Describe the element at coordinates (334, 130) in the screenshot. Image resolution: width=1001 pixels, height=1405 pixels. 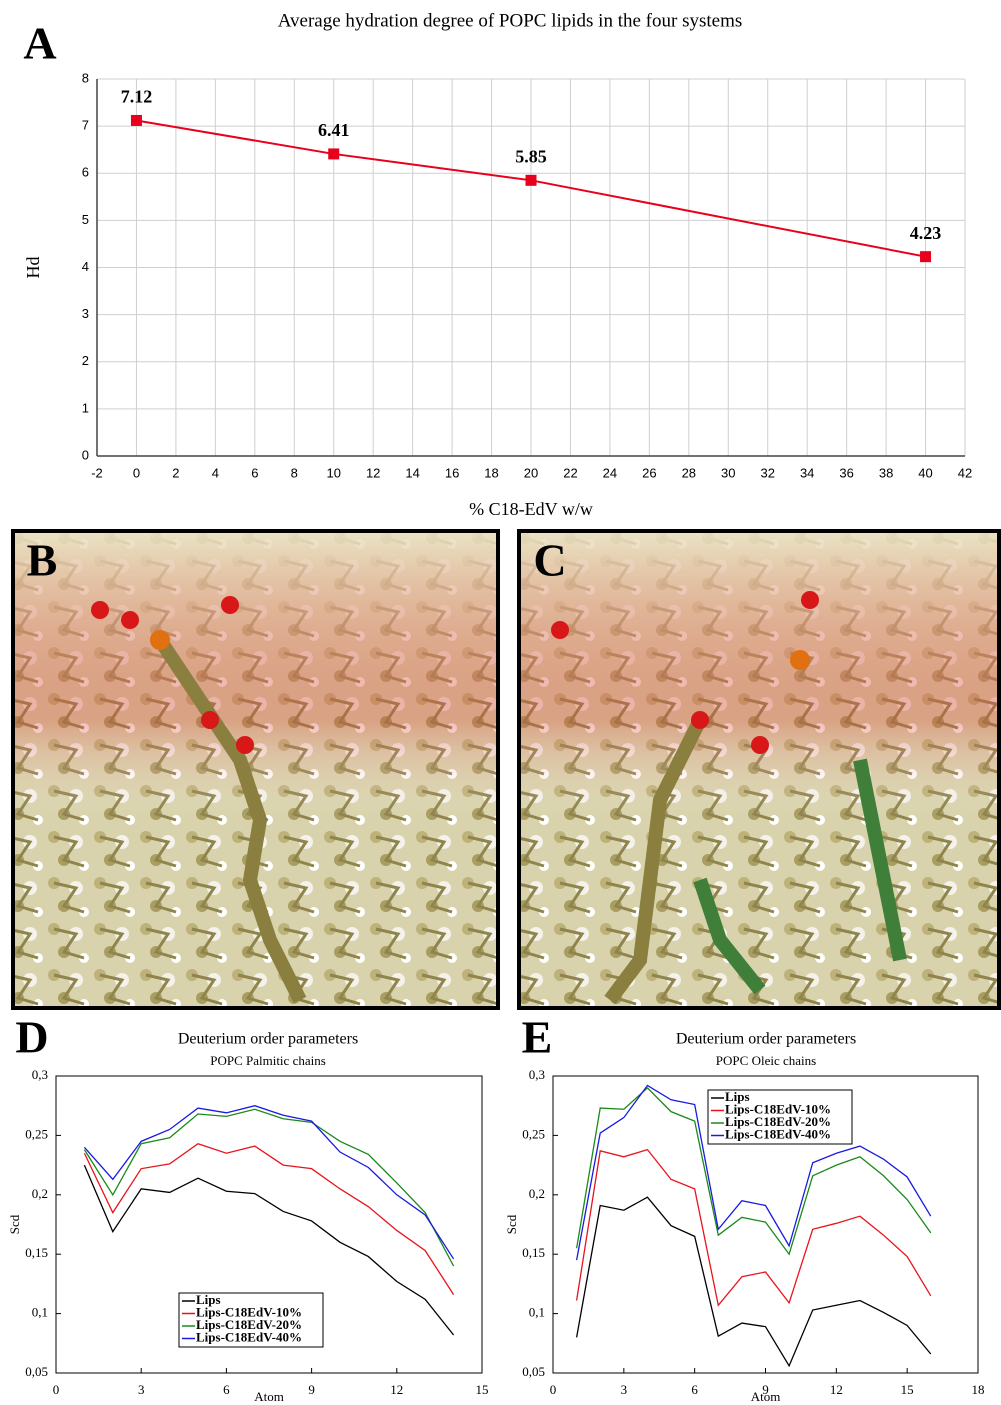
I see `data-label: 6.41` at that location.